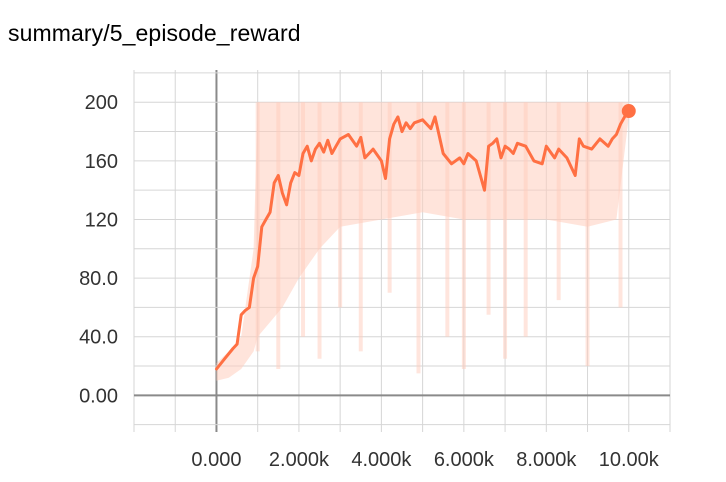  Describe the element at coordinates (101, 103) in the screenshot. I see `y-tick-label: 200` at that location.